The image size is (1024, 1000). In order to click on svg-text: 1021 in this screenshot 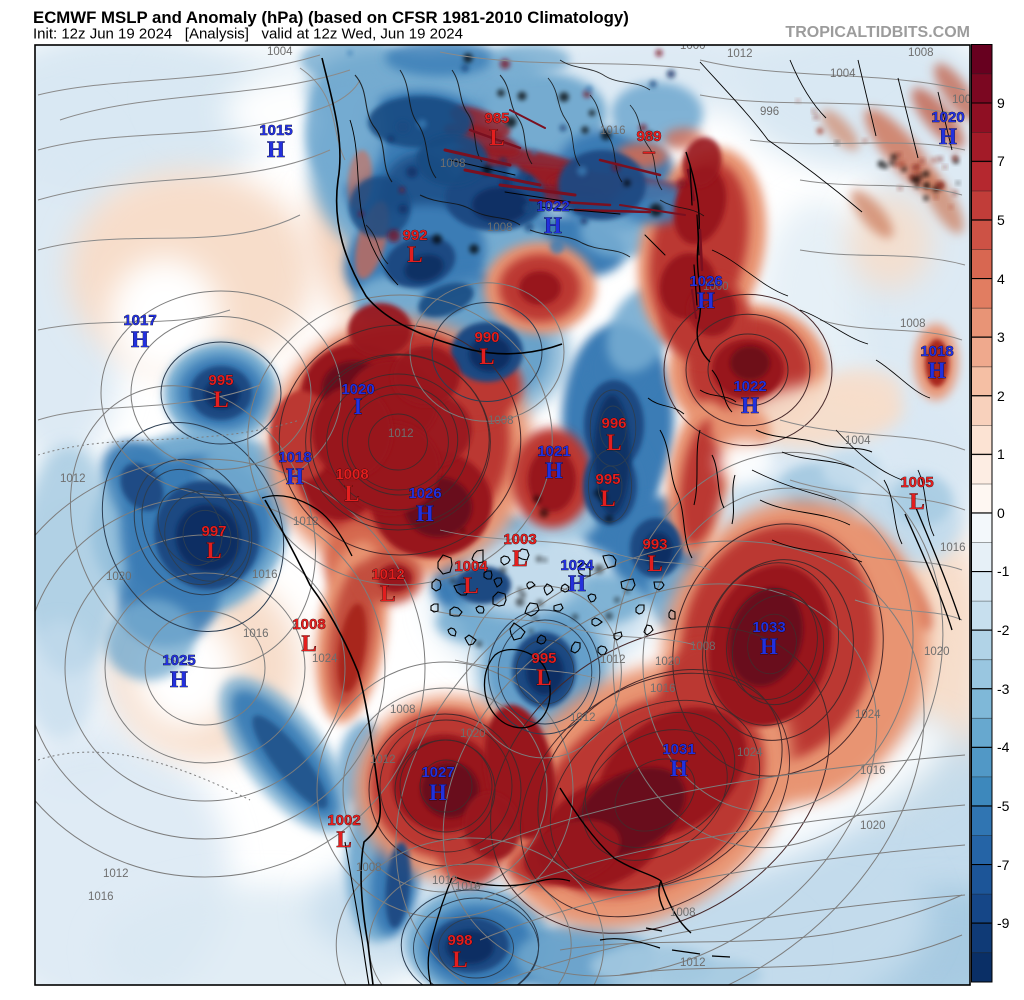, I will do `click(553, 451)`.